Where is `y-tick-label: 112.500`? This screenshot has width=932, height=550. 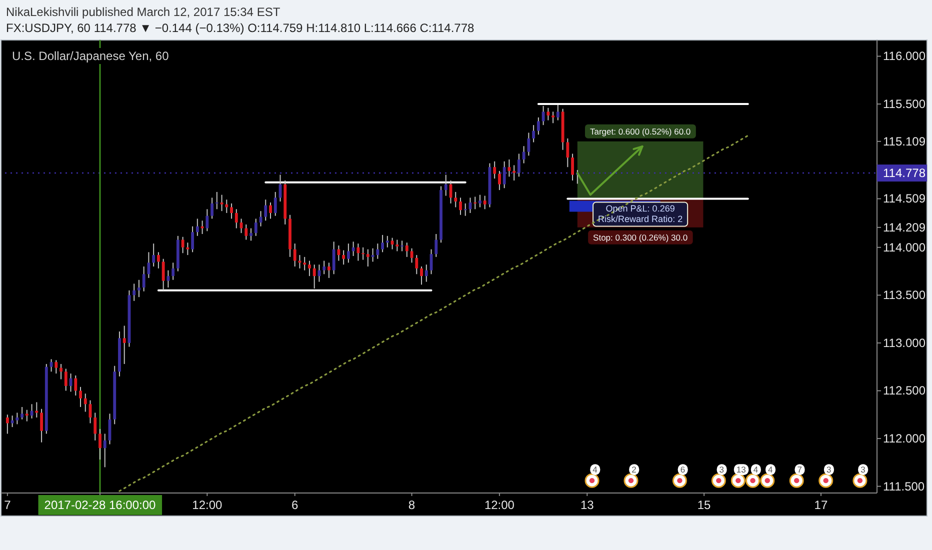 y-tick-label: 112.500 is located at coordinates (904, 391).